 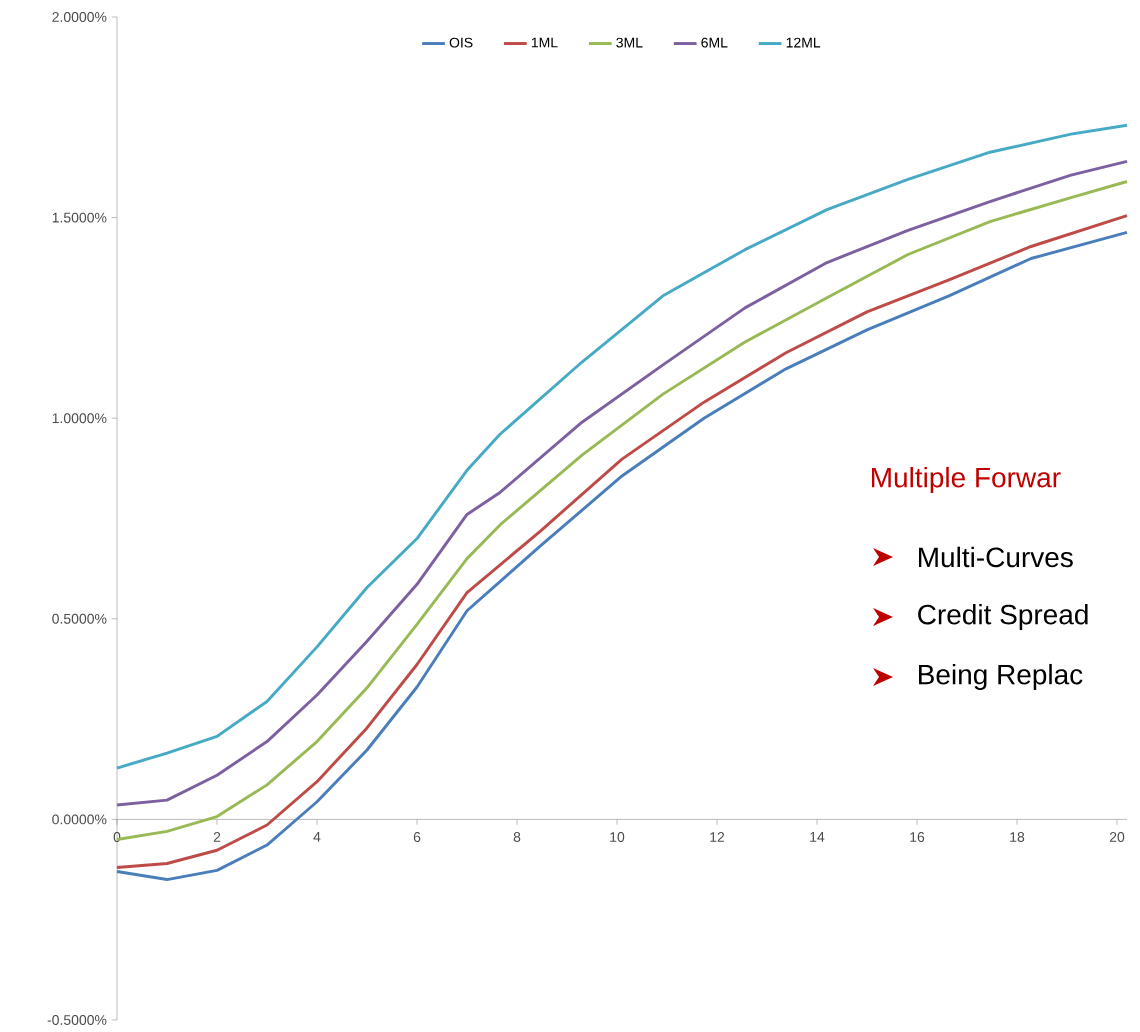 I want to click on x-tick-label: 6, so click(x=417, y=837).